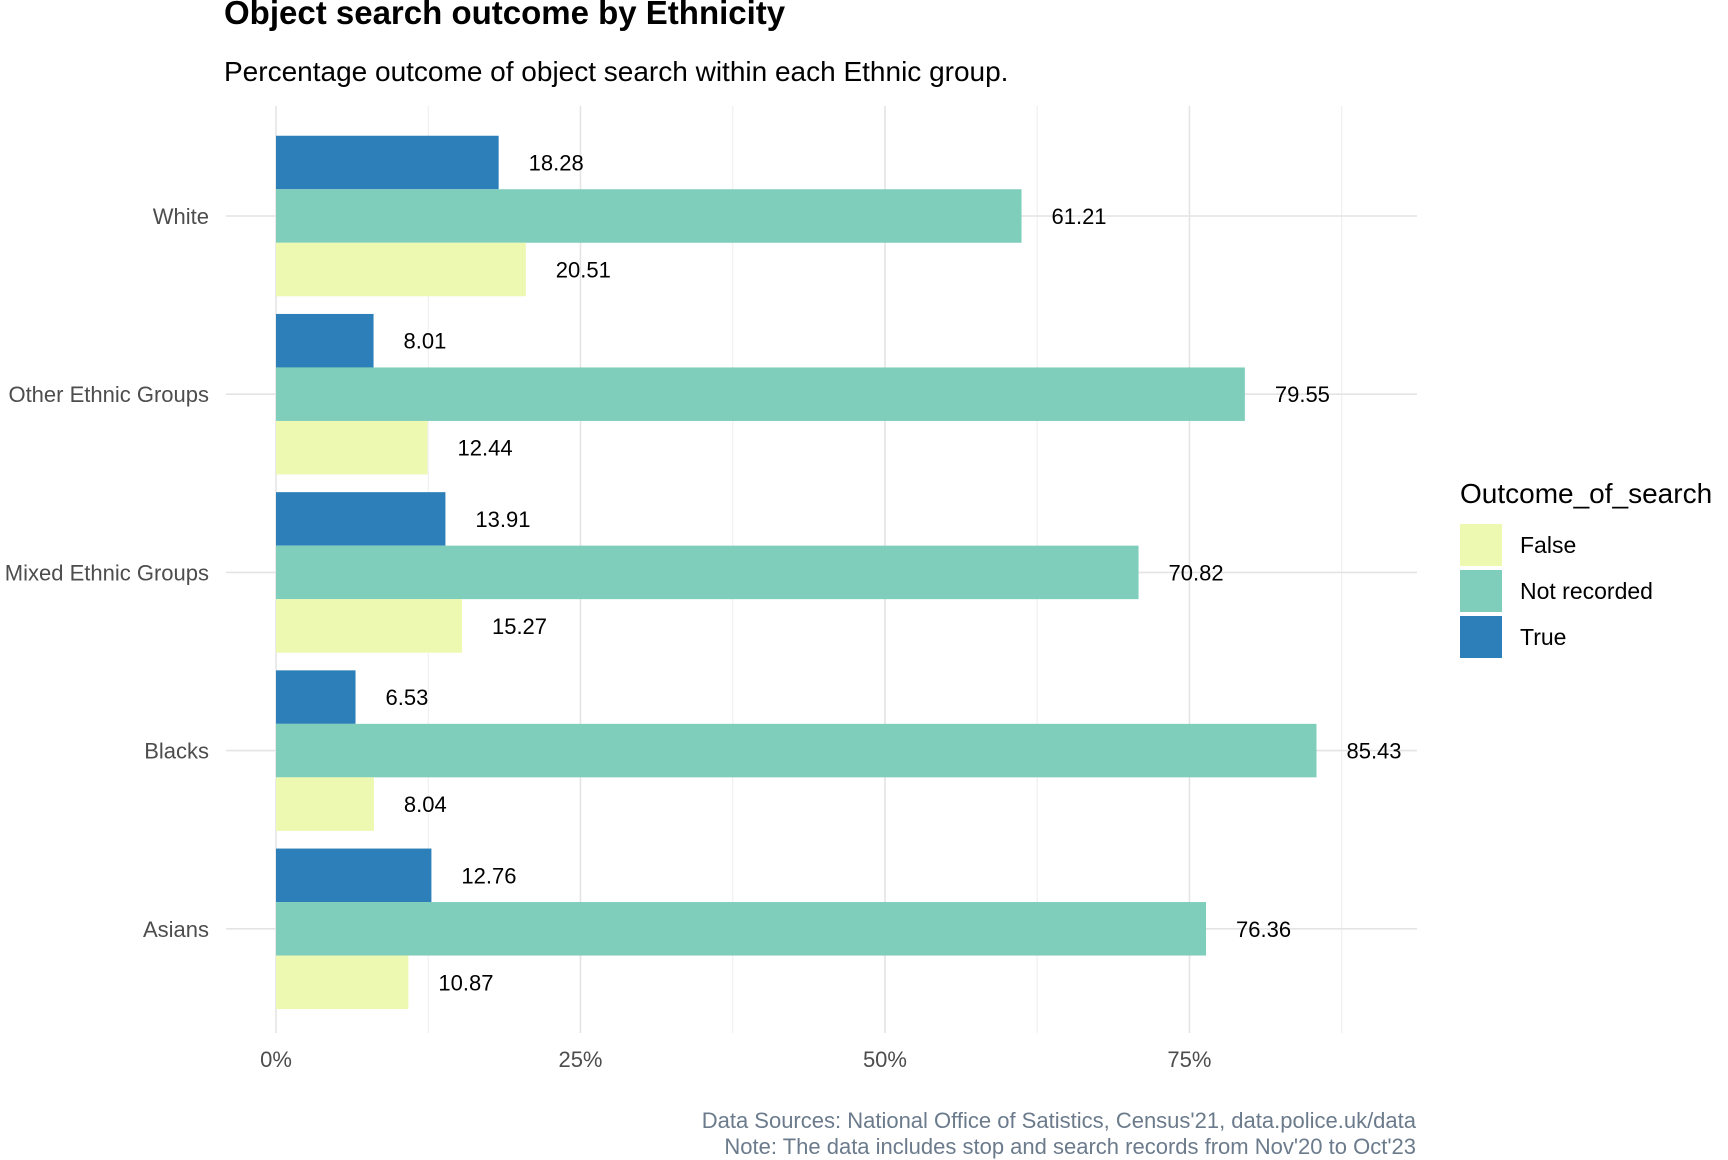  What do you see at coordinates (1481, 637) in the screenshot?
I see `legend-key-true` at bounding box center [1481, 637].